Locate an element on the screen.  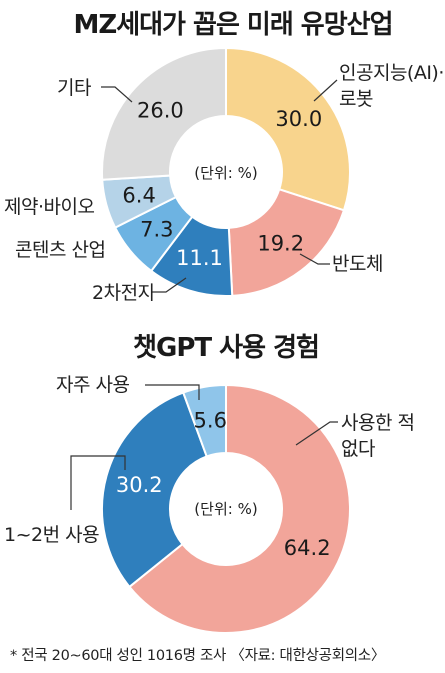
leader-line-often is located at coordinates (172, 392).